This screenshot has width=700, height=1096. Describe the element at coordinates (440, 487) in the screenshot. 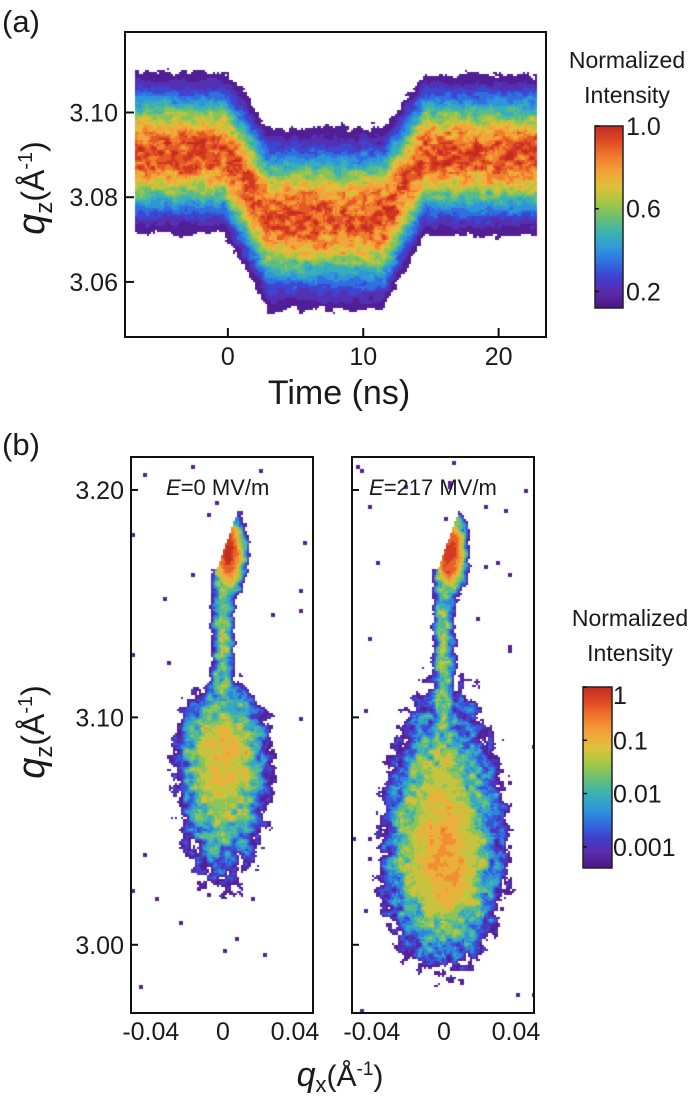

I see `annotation-value: =217 MV/m` at that location.